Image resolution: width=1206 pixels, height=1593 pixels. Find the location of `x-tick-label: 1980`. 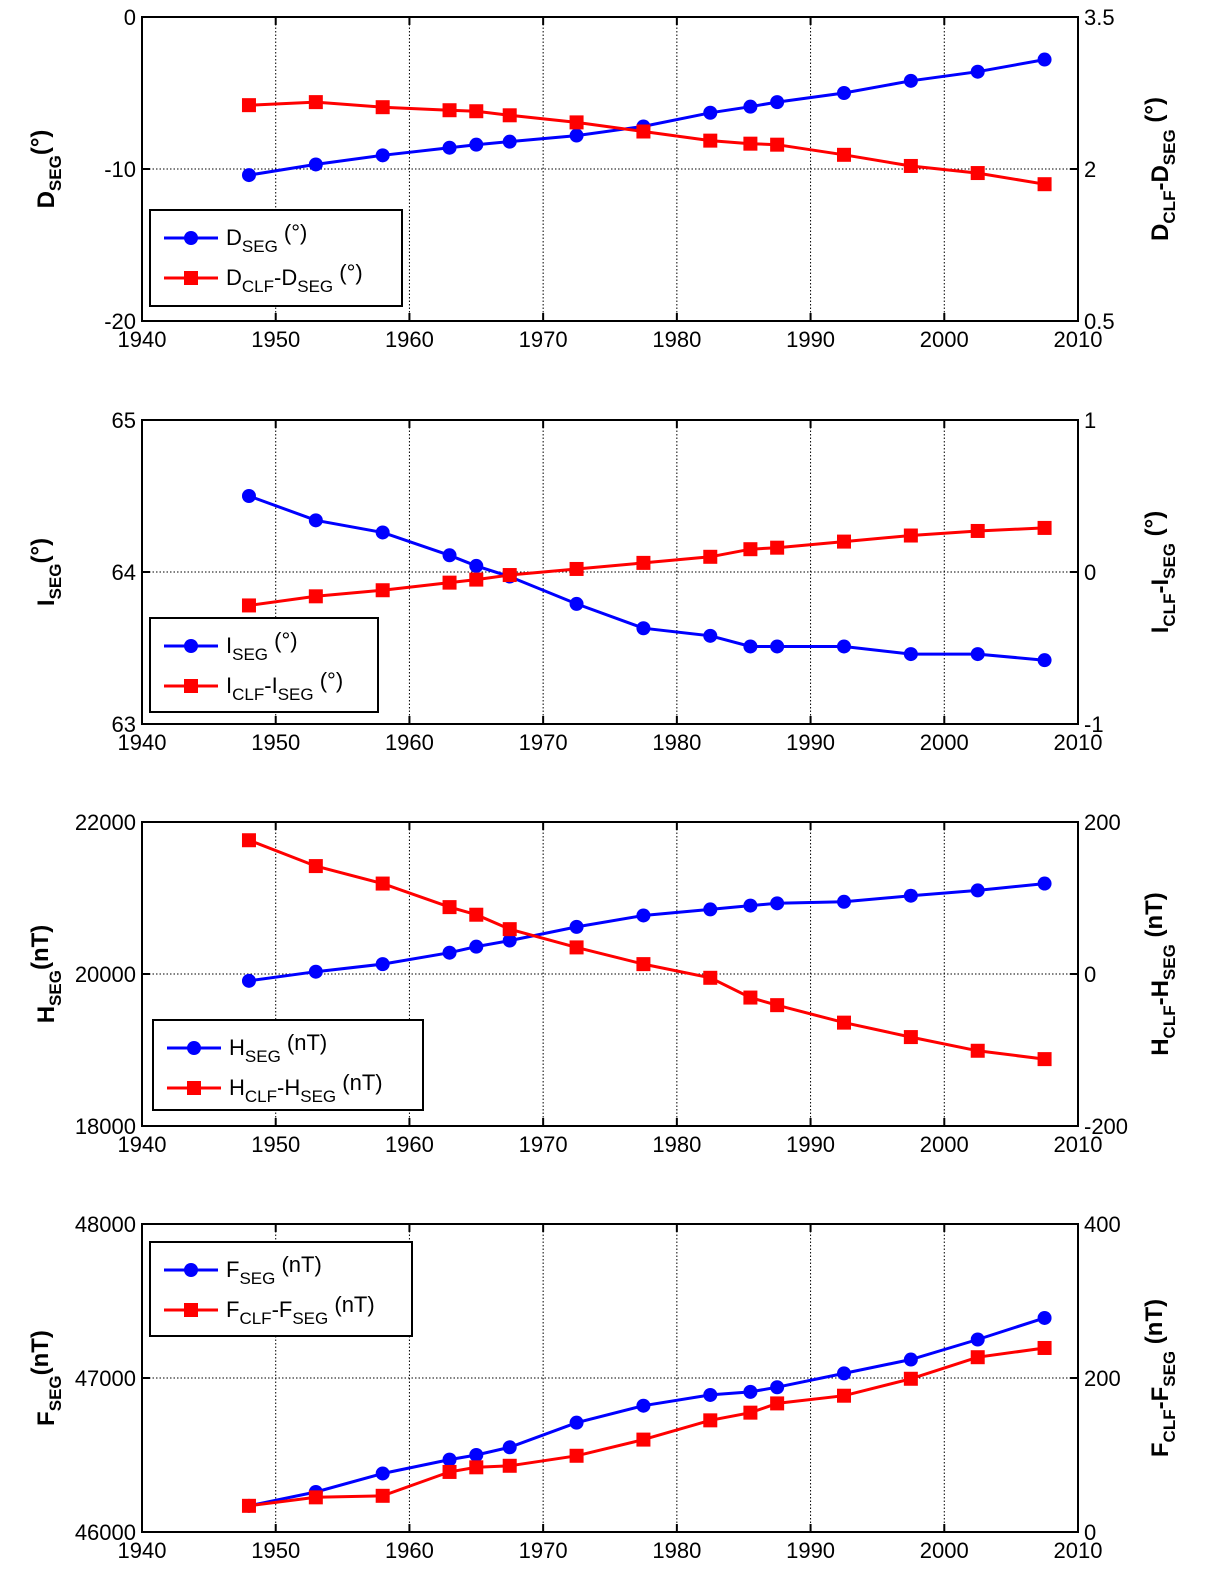

x-tick-label: 1980 is located at coordinates (676, 339).